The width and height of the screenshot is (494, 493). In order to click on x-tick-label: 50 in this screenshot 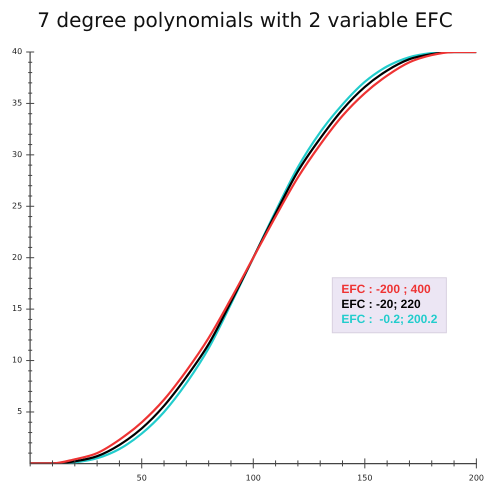, I will do `click(141, 477)`.